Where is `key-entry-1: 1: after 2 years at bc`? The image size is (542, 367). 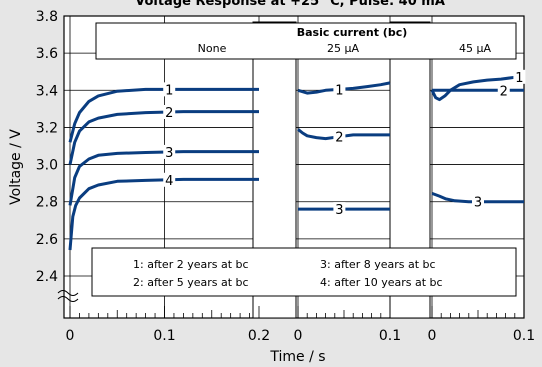 key-entry-1: 1: after 2 years at bc is located at coordinates (191, 264).